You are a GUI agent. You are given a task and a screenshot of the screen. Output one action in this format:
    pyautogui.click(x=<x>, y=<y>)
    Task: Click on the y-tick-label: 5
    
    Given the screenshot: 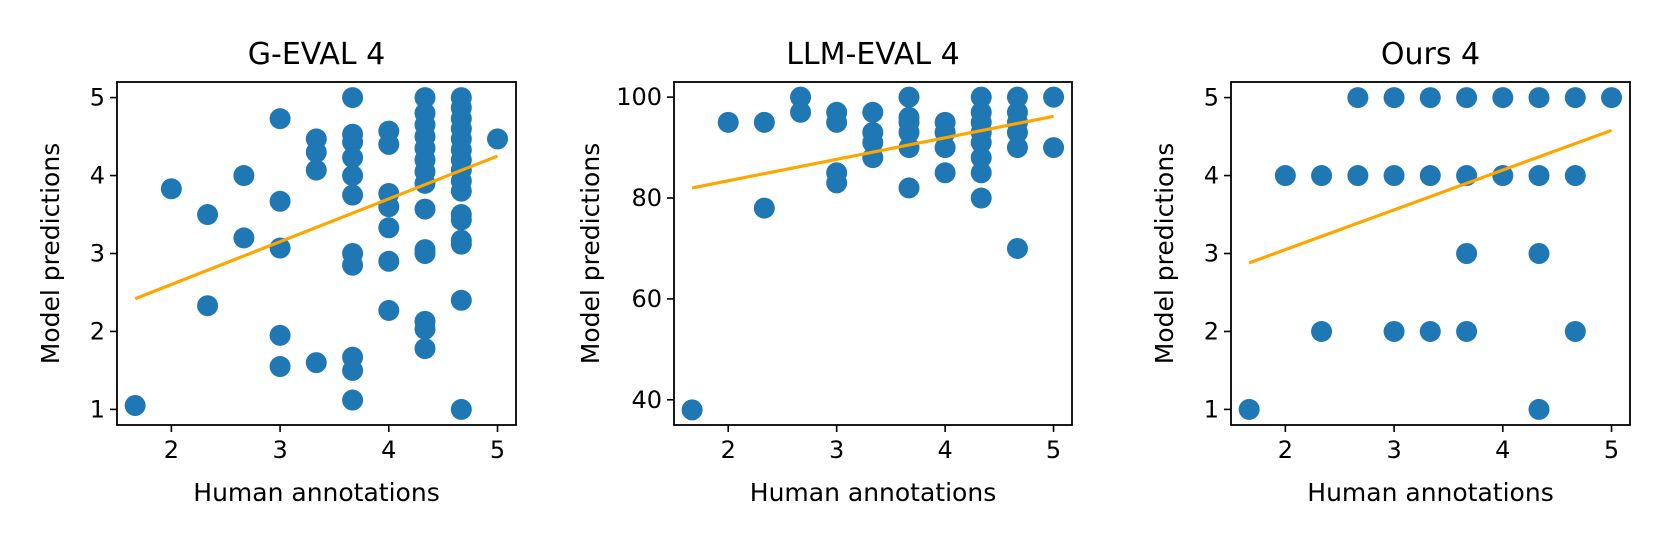 What is the action you would take?
    pyautogui.click(x=97, y=98)
    